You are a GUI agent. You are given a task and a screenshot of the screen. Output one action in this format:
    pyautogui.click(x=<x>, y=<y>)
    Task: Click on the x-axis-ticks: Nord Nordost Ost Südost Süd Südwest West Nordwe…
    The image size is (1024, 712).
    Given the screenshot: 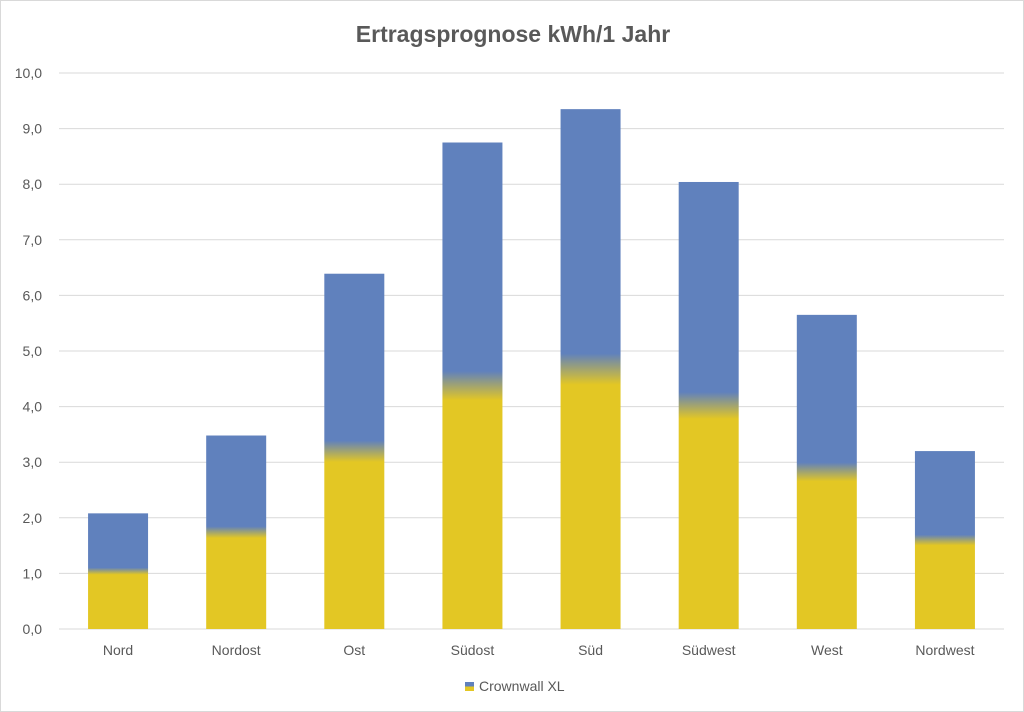 What is the action you would take?
    pyautogui.click(x=539, y=650)
    